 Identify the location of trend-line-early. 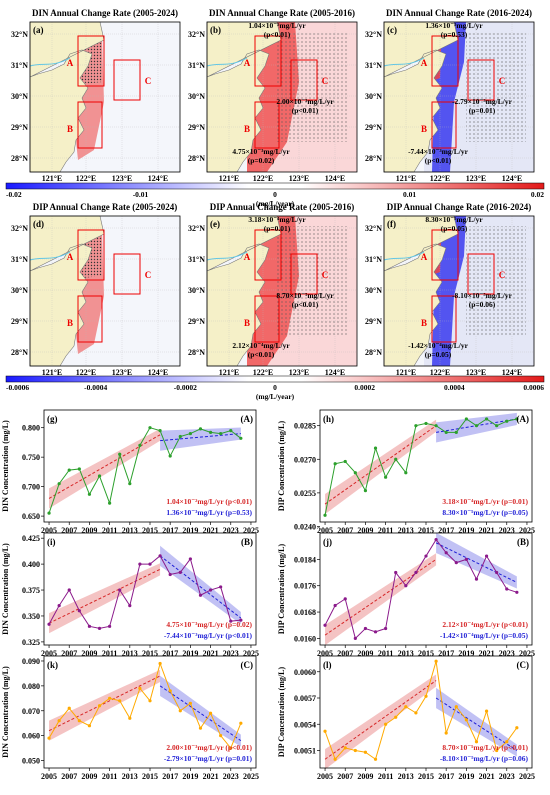
(380, 597).